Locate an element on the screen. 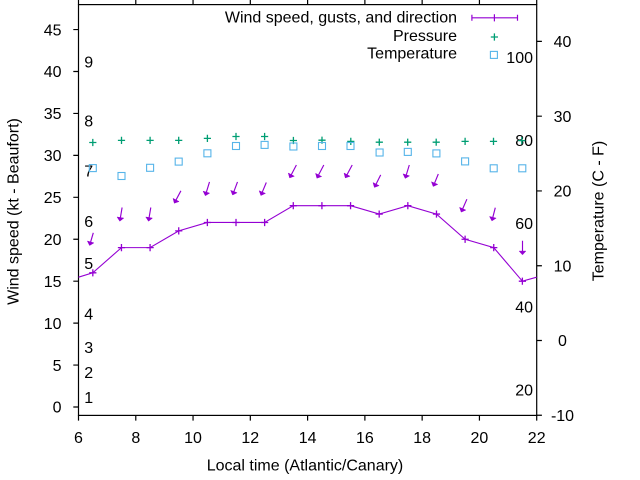 The height and width of the screenshot is (480, 640). svg-text: 3 is located at coordinates (88, 348).